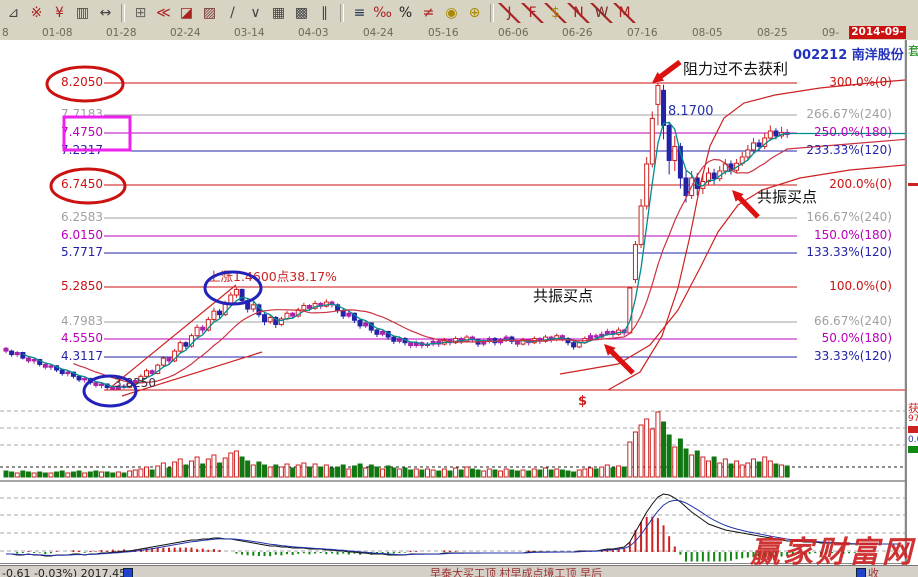 Image resolution: width=918 pixels, height=577 pixels. I want to click on date-tick-label: 01-28, so click(121, 33).